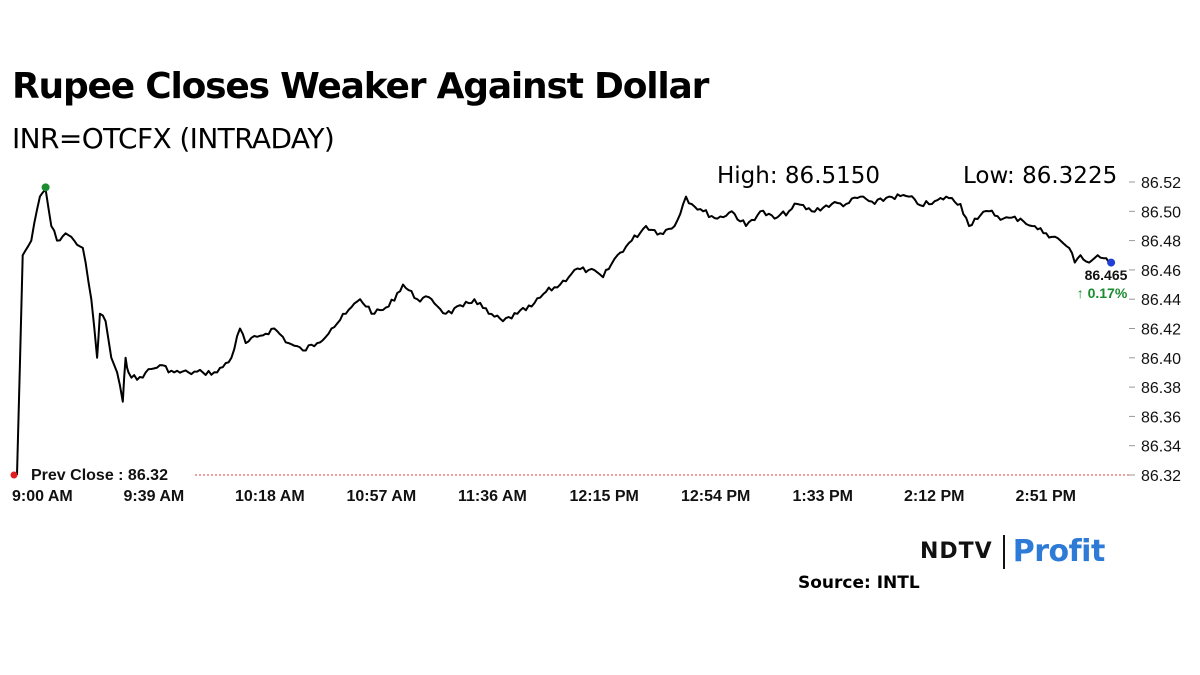 Image resolution: width=1200 pixels, height=675 pixels. Describe the element at coordinates (1161, 242) in the screenshot. I see `y-tick-label: 86.48` at that location.